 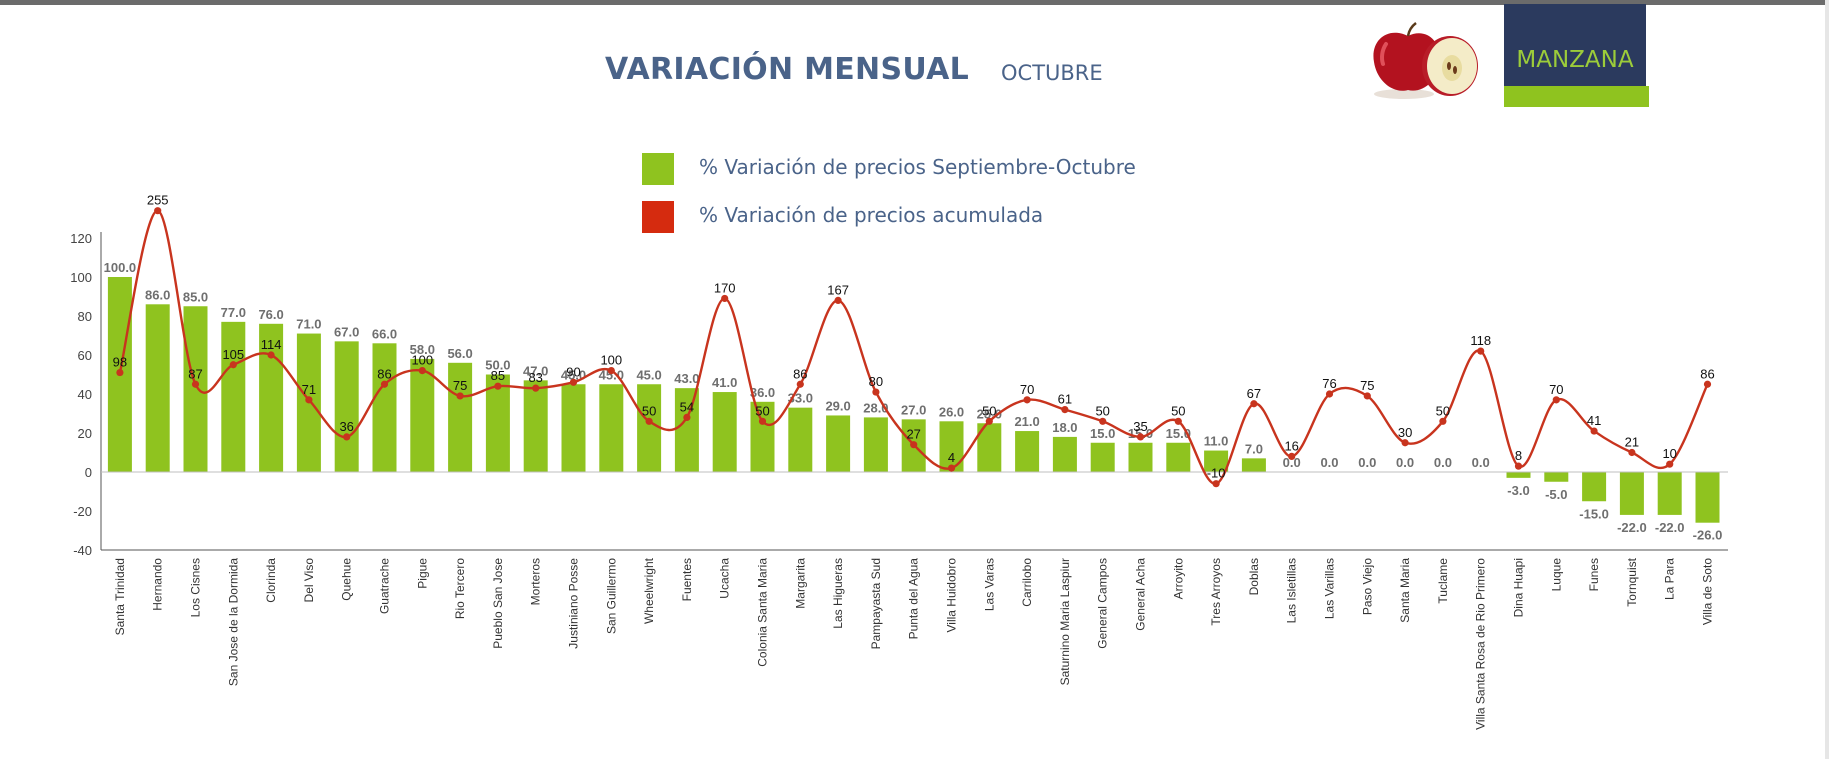 What do you see at coordinates (914, 599) in the screenshot?
I see `category-label: Punta del Agua` at bounding box center [914, 599].